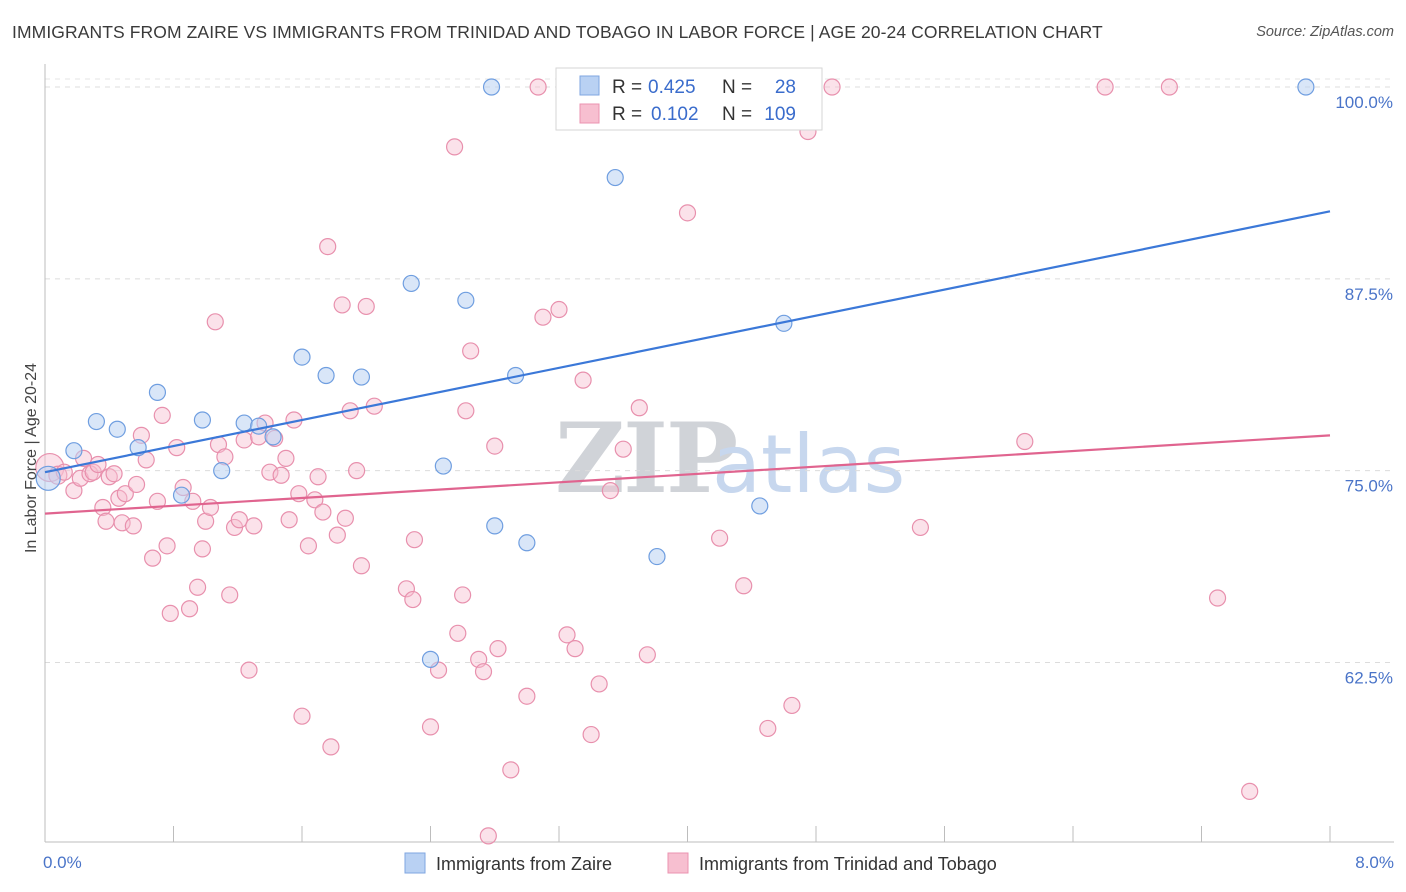 The width and height of the screenshot is (1406, 892). Describe the element at coordinates (645, 458) in the screenshot. I see `watermark-zip: ZIP` at that location.